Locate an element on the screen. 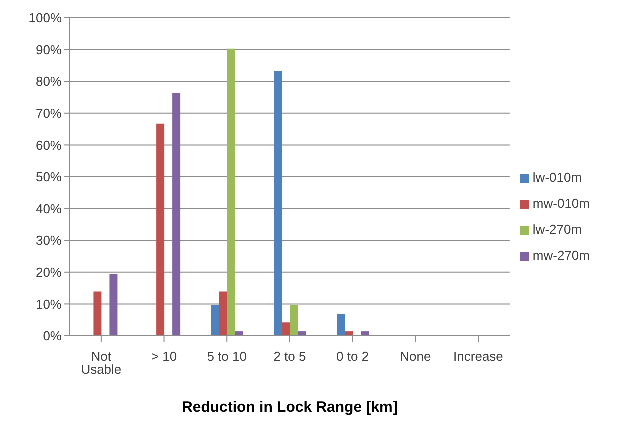  y-tick-label: 20% is located at coordinates (49, 272).